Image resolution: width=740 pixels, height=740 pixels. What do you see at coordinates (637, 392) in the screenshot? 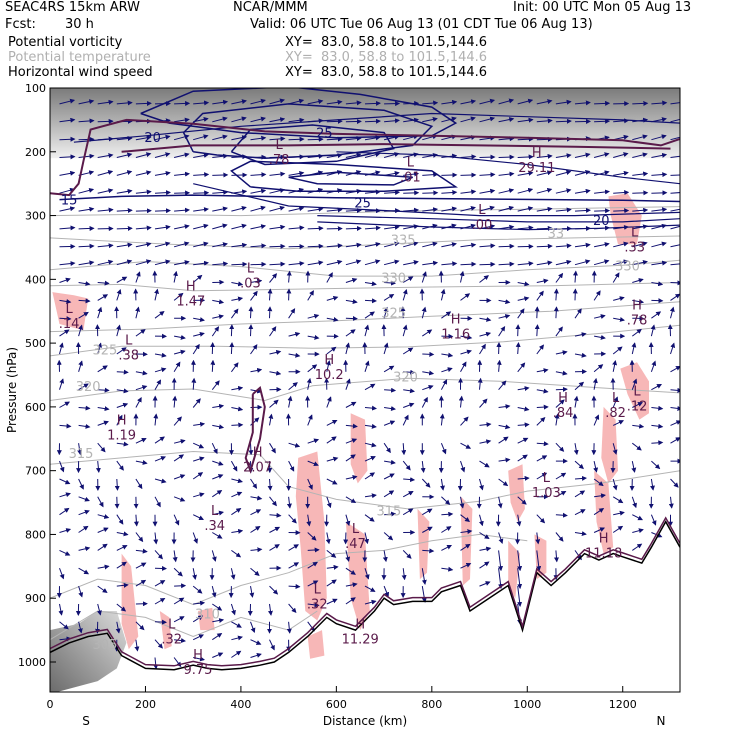
I see `extremum-type-12: L` at bounding box center [637, 392].